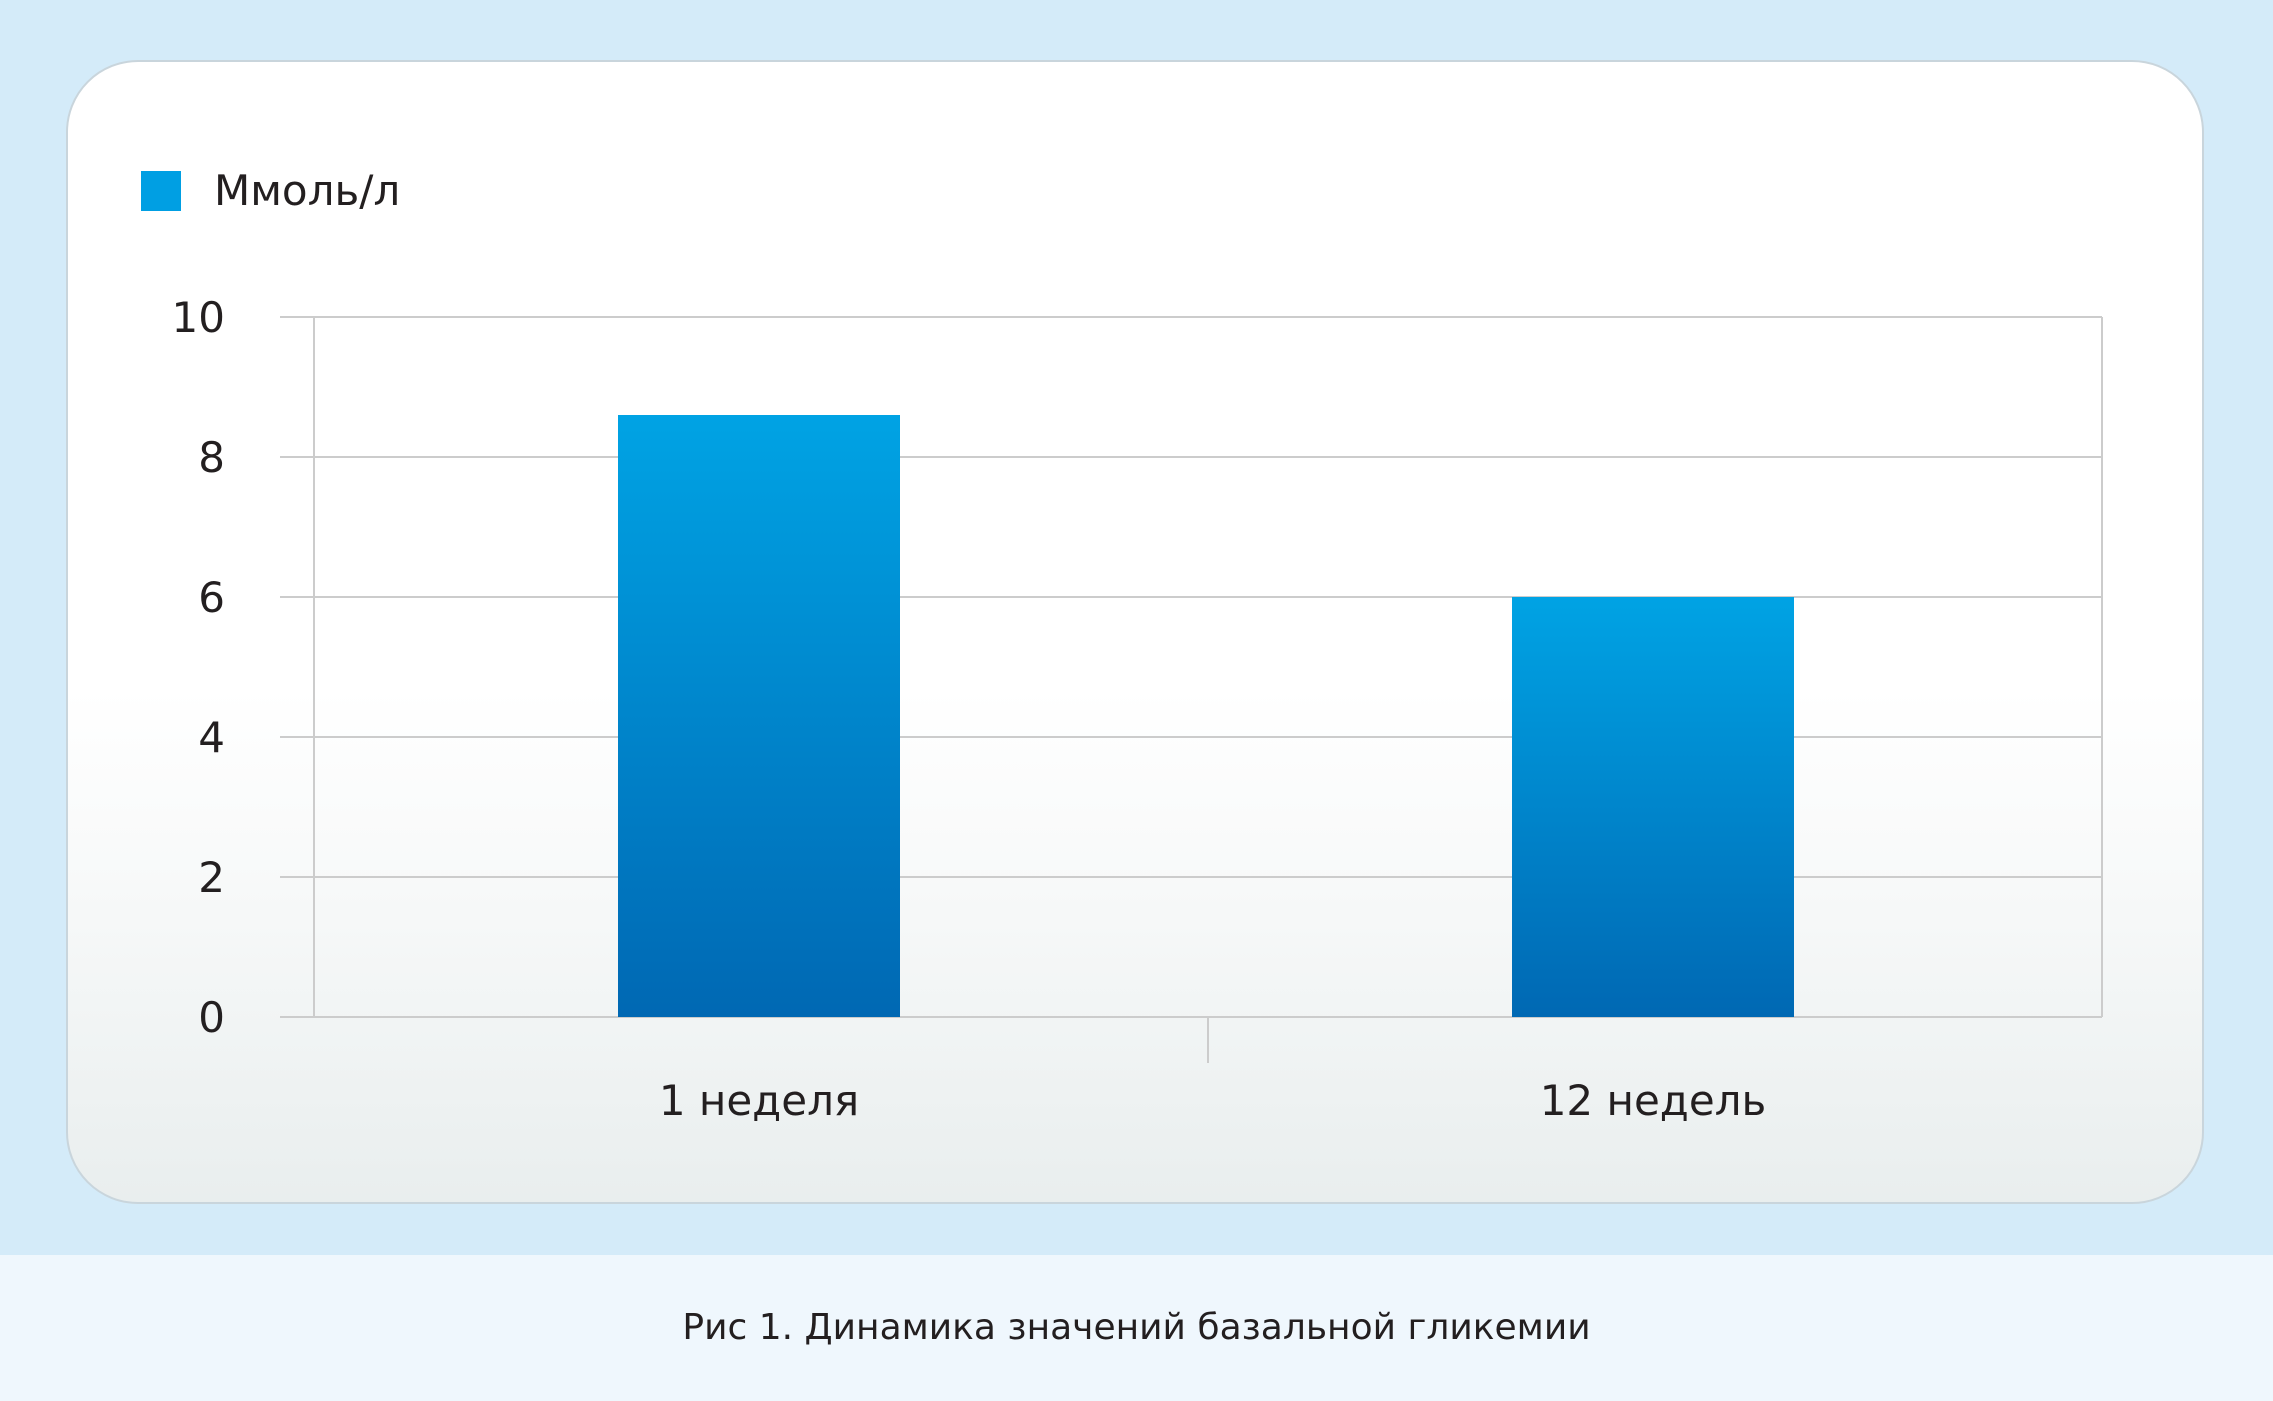 The image size is (2273, 1401). What do you see at coordinates (211, 597) in the screenshot?
I see `y-tick-label: 6` at bounding box center [211, 597].